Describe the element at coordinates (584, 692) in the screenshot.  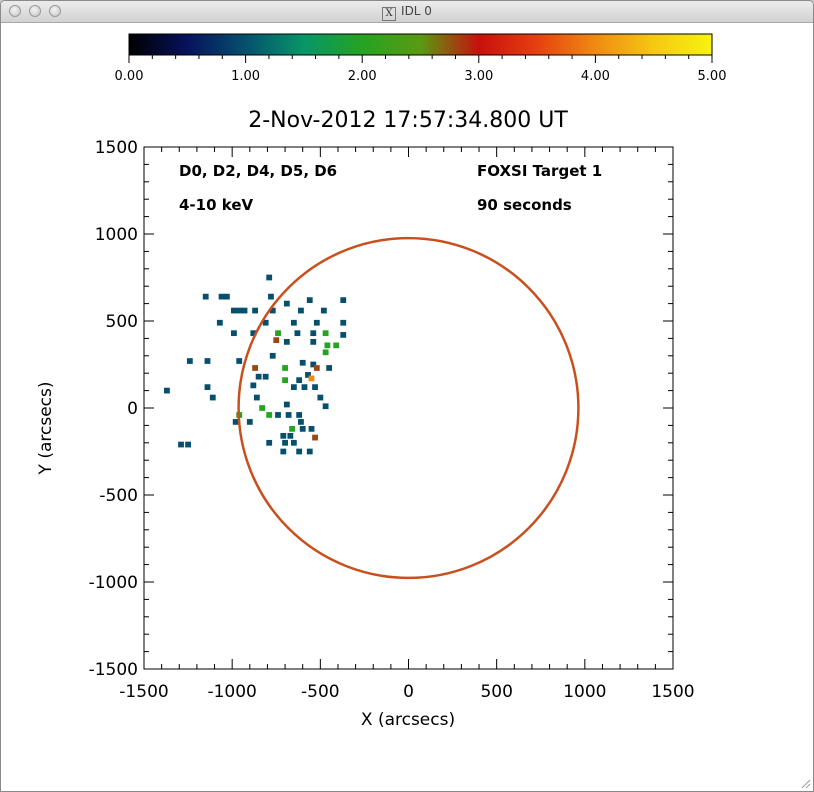
I see `x-tick-label: 1000` at that location.